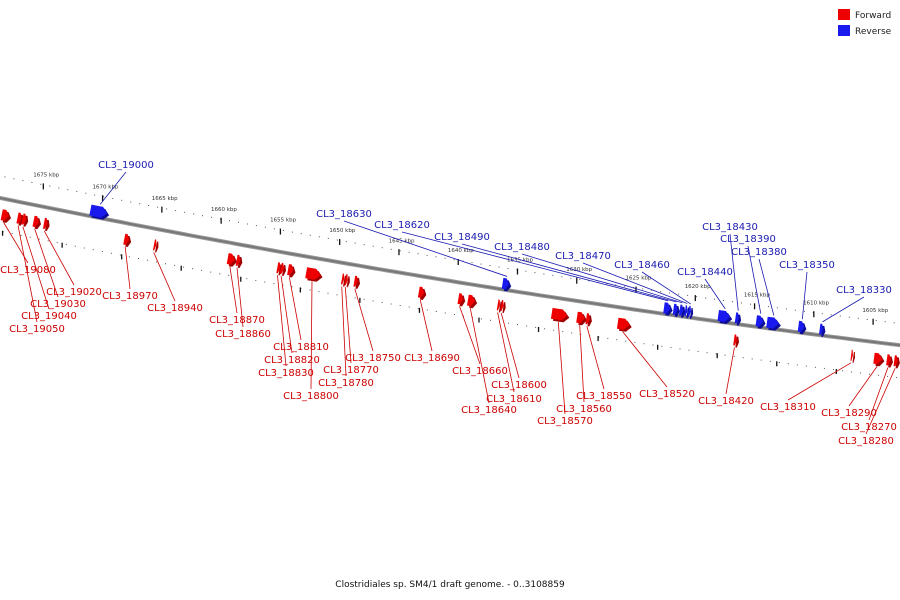 The width and height of the screenshot is (900, 600). Describe the element at coordinates (126, 165) in the screenshot. I see `gene-label: CL3_19000` at that location.